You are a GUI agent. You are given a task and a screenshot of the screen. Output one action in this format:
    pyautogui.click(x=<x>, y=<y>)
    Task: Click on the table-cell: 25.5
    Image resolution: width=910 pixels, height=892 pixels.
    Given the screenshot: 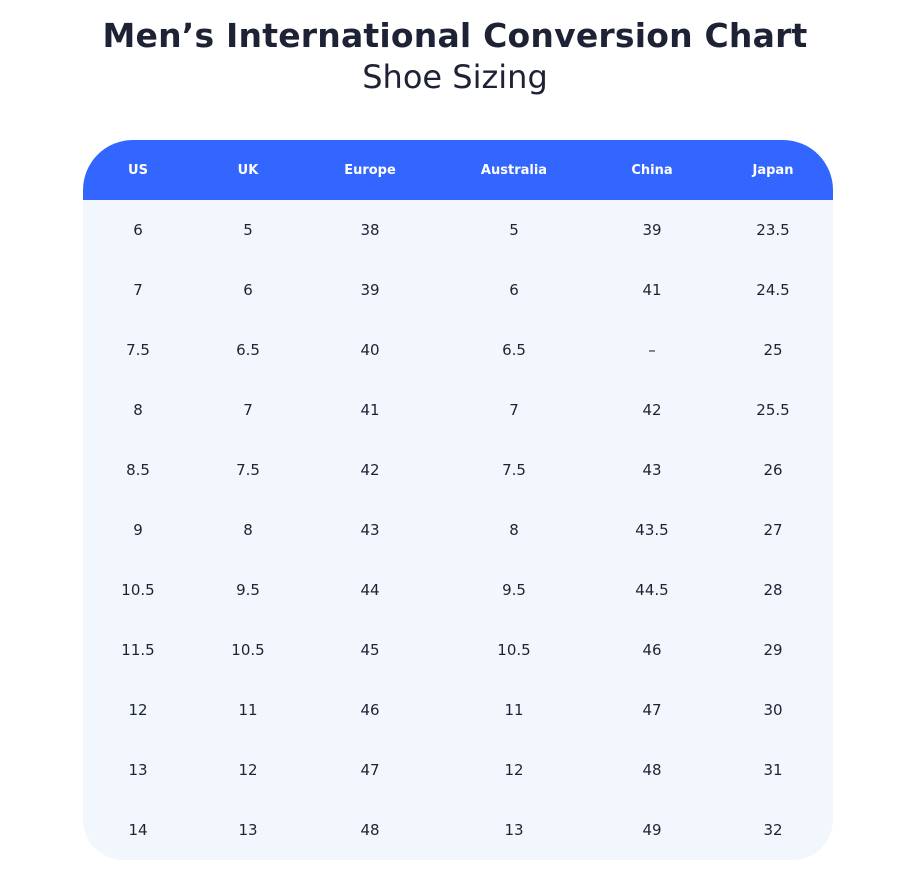 What is the action you would take?
    pyautogui.click(x=773, y=410)
    